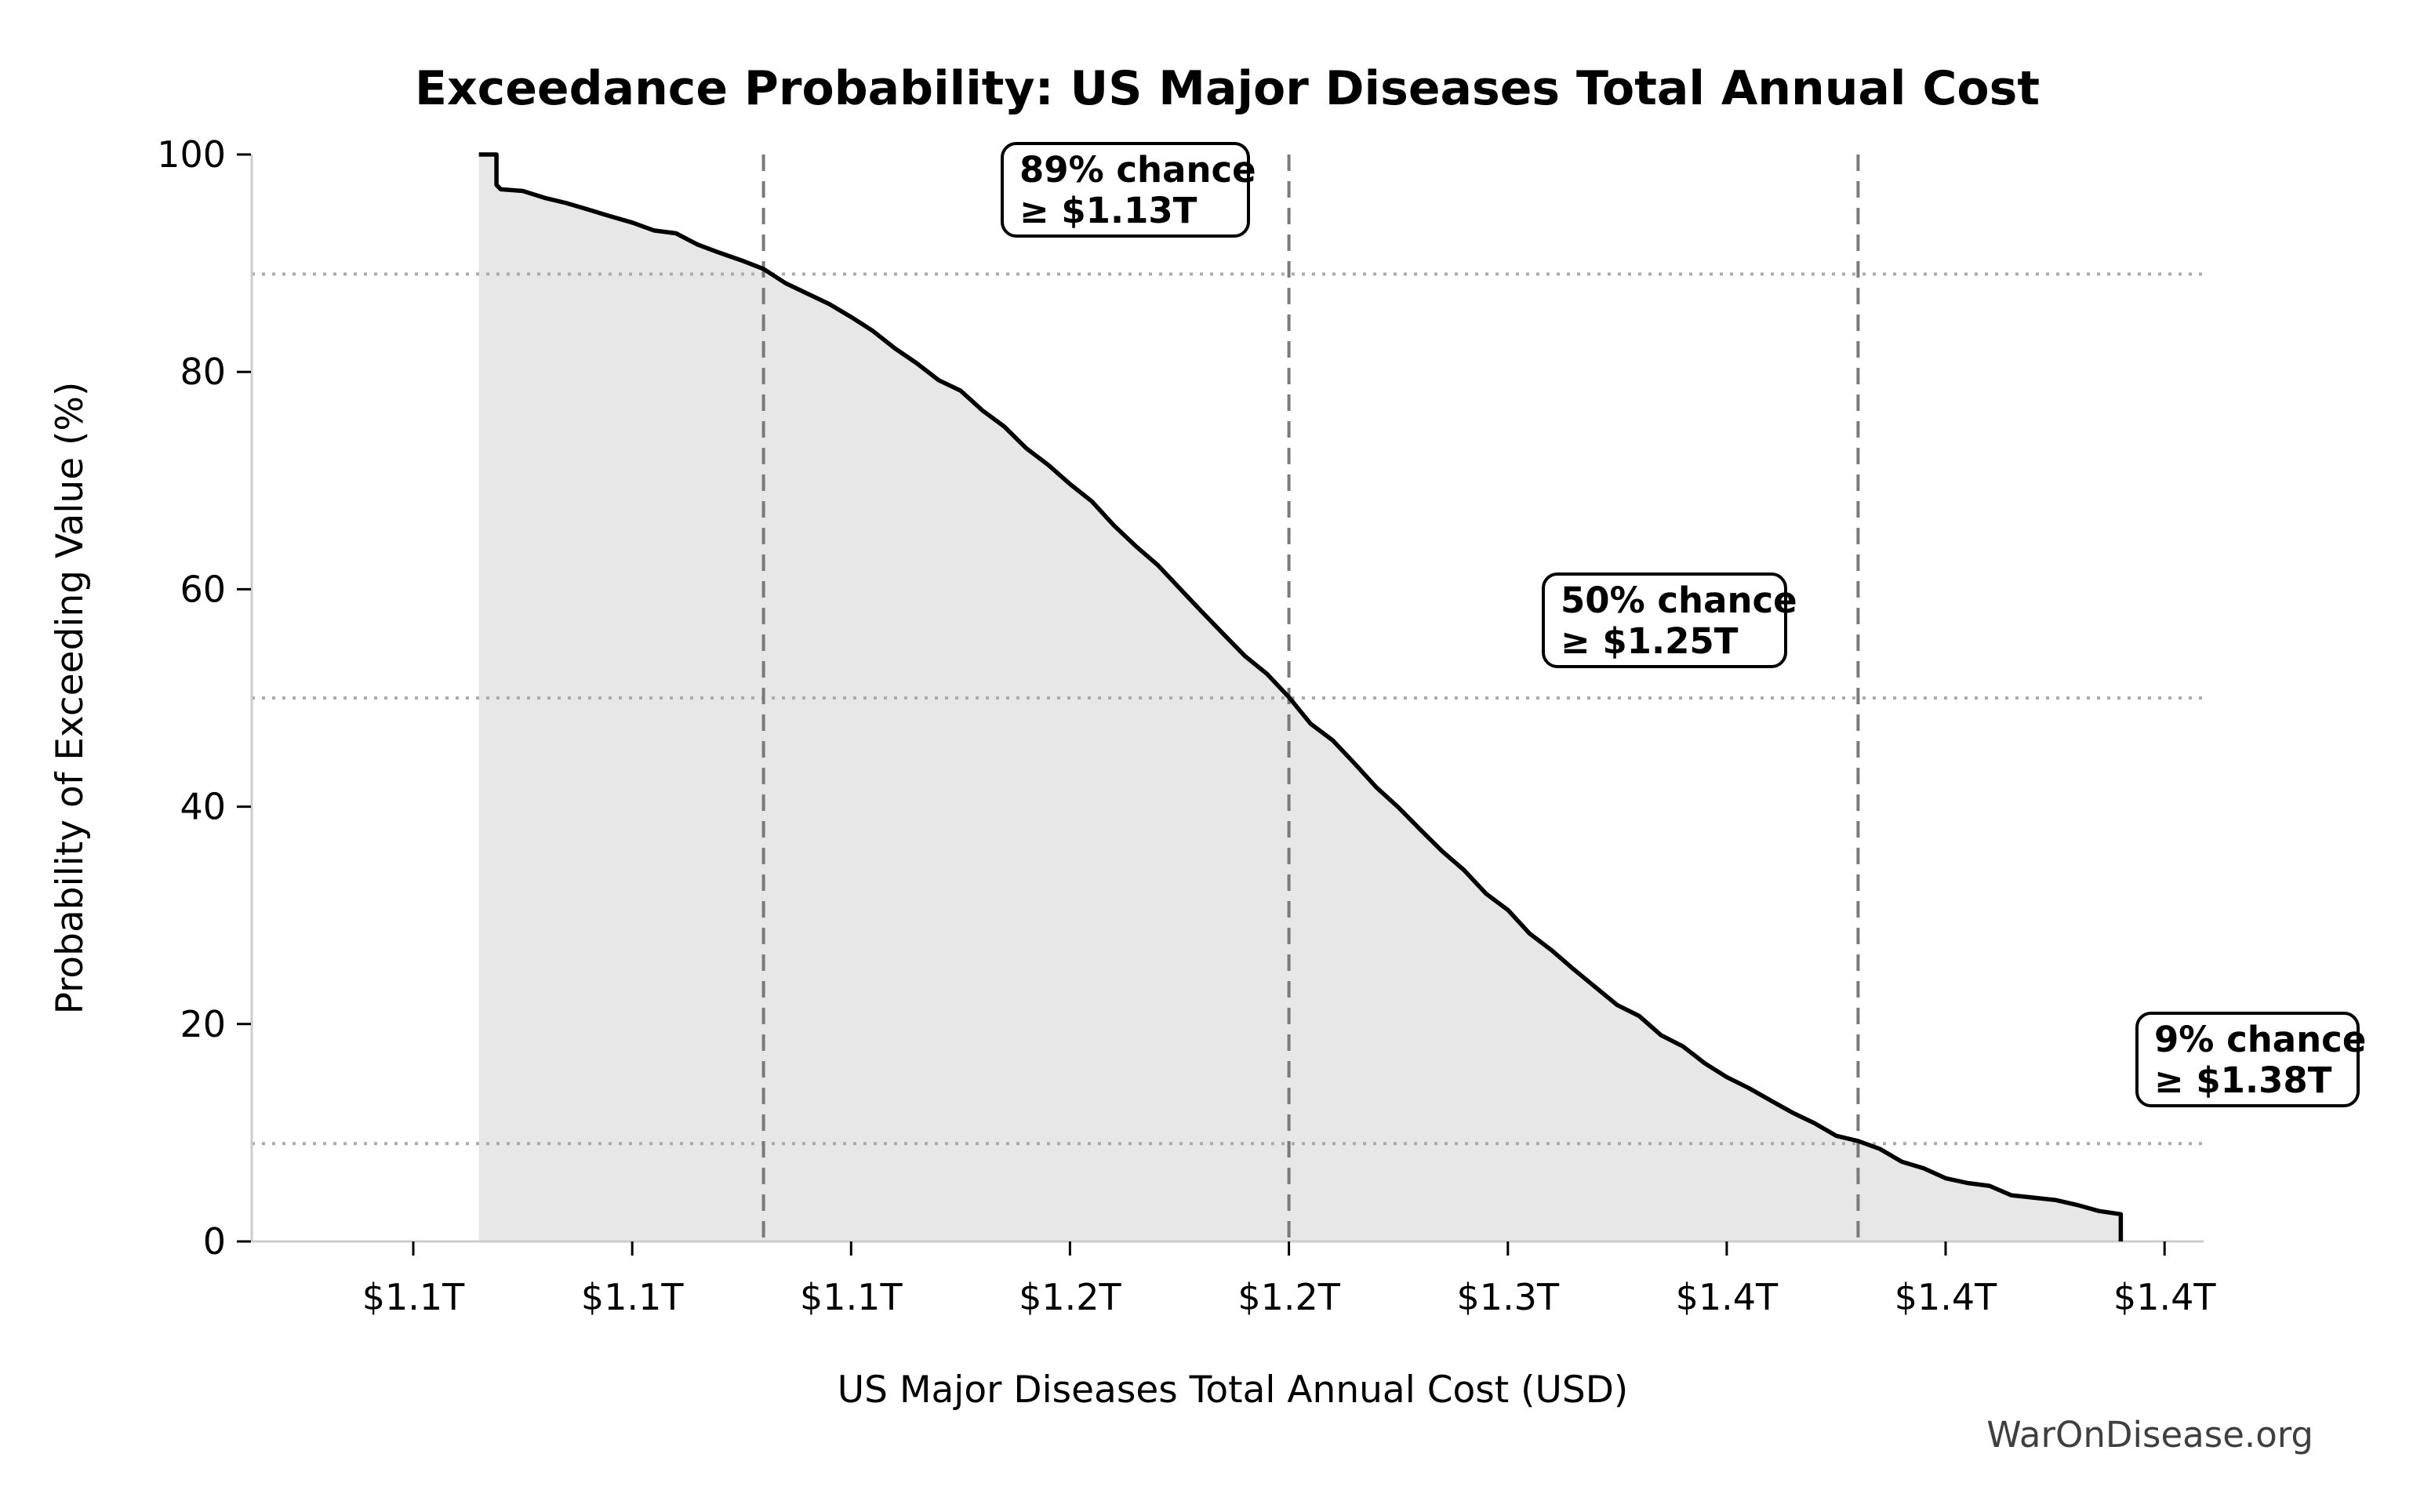  What do you see at coordinates (2243, 1080) in the screenshot?
I see `annotation-9pct-line2: ≥ $1.38T` at bounding box center [2243, 1080].